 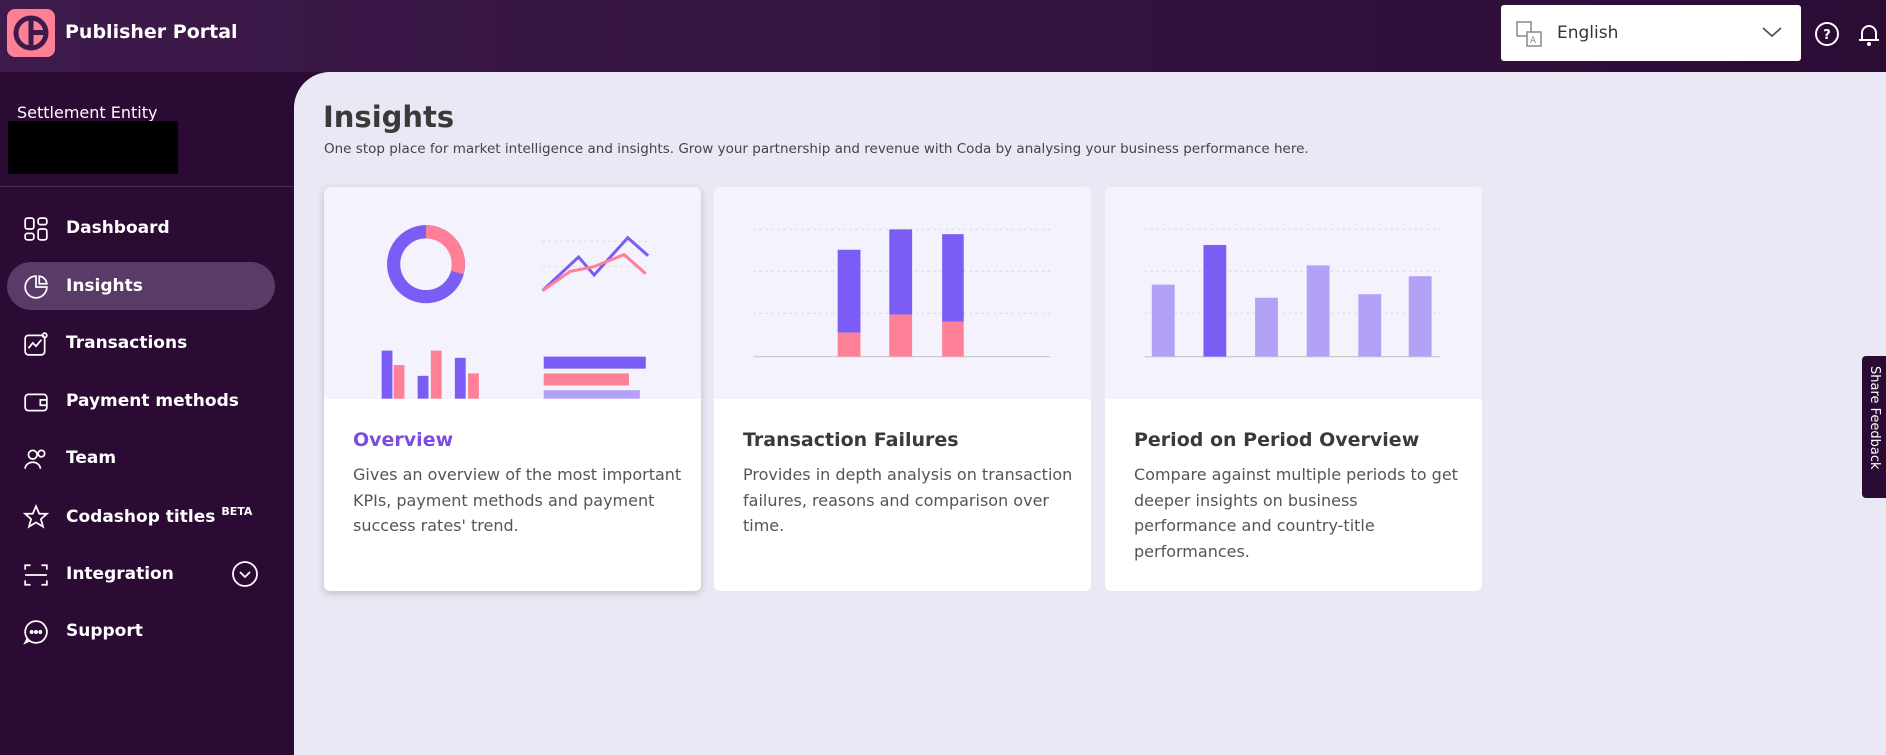 I want to click on nav-label-group: Codashop titles BETA, so click(x=159, y=516).